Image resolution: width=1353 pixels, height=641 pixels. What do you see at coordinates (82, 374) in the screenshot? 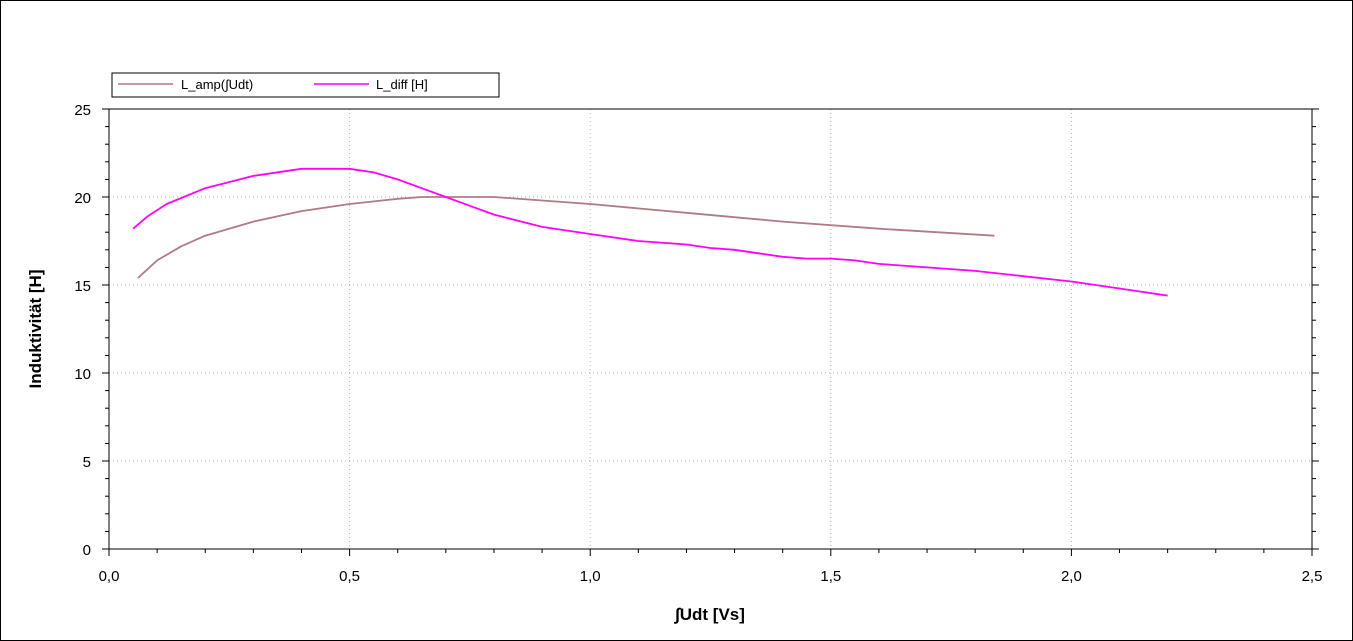
I see `y-tick-label: 10` at bounding box center [82, 374].